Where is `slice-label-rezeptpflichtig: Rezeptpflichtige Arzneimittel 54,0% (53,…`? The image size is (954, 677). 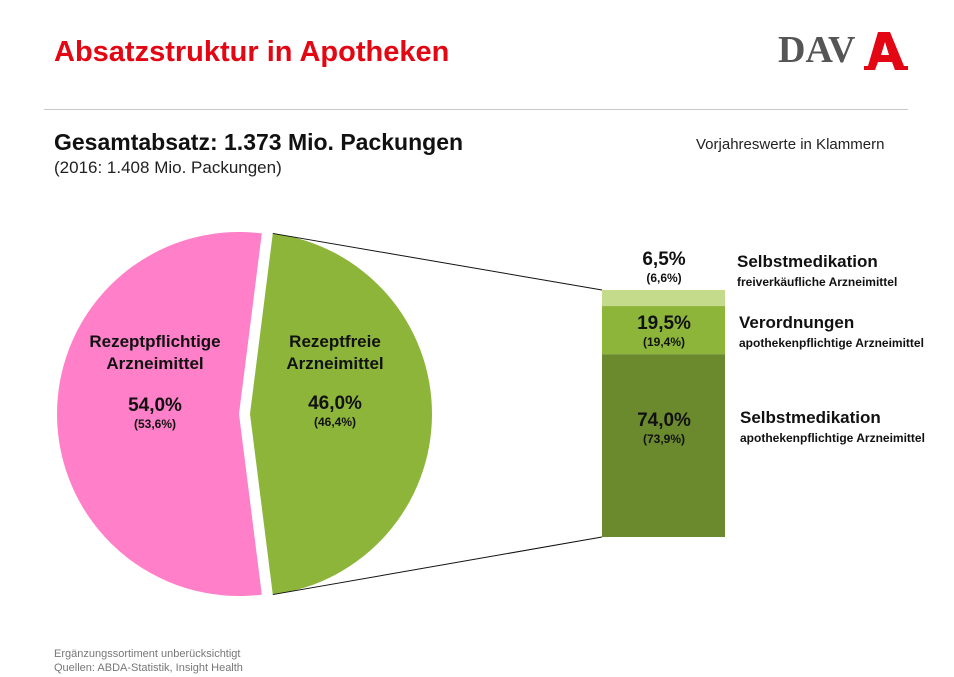
slice-label-rezeptpflichtig: Rezeptpflichtige Arzneimittel 54,0% (53,… is located at coordinates (155, 381).